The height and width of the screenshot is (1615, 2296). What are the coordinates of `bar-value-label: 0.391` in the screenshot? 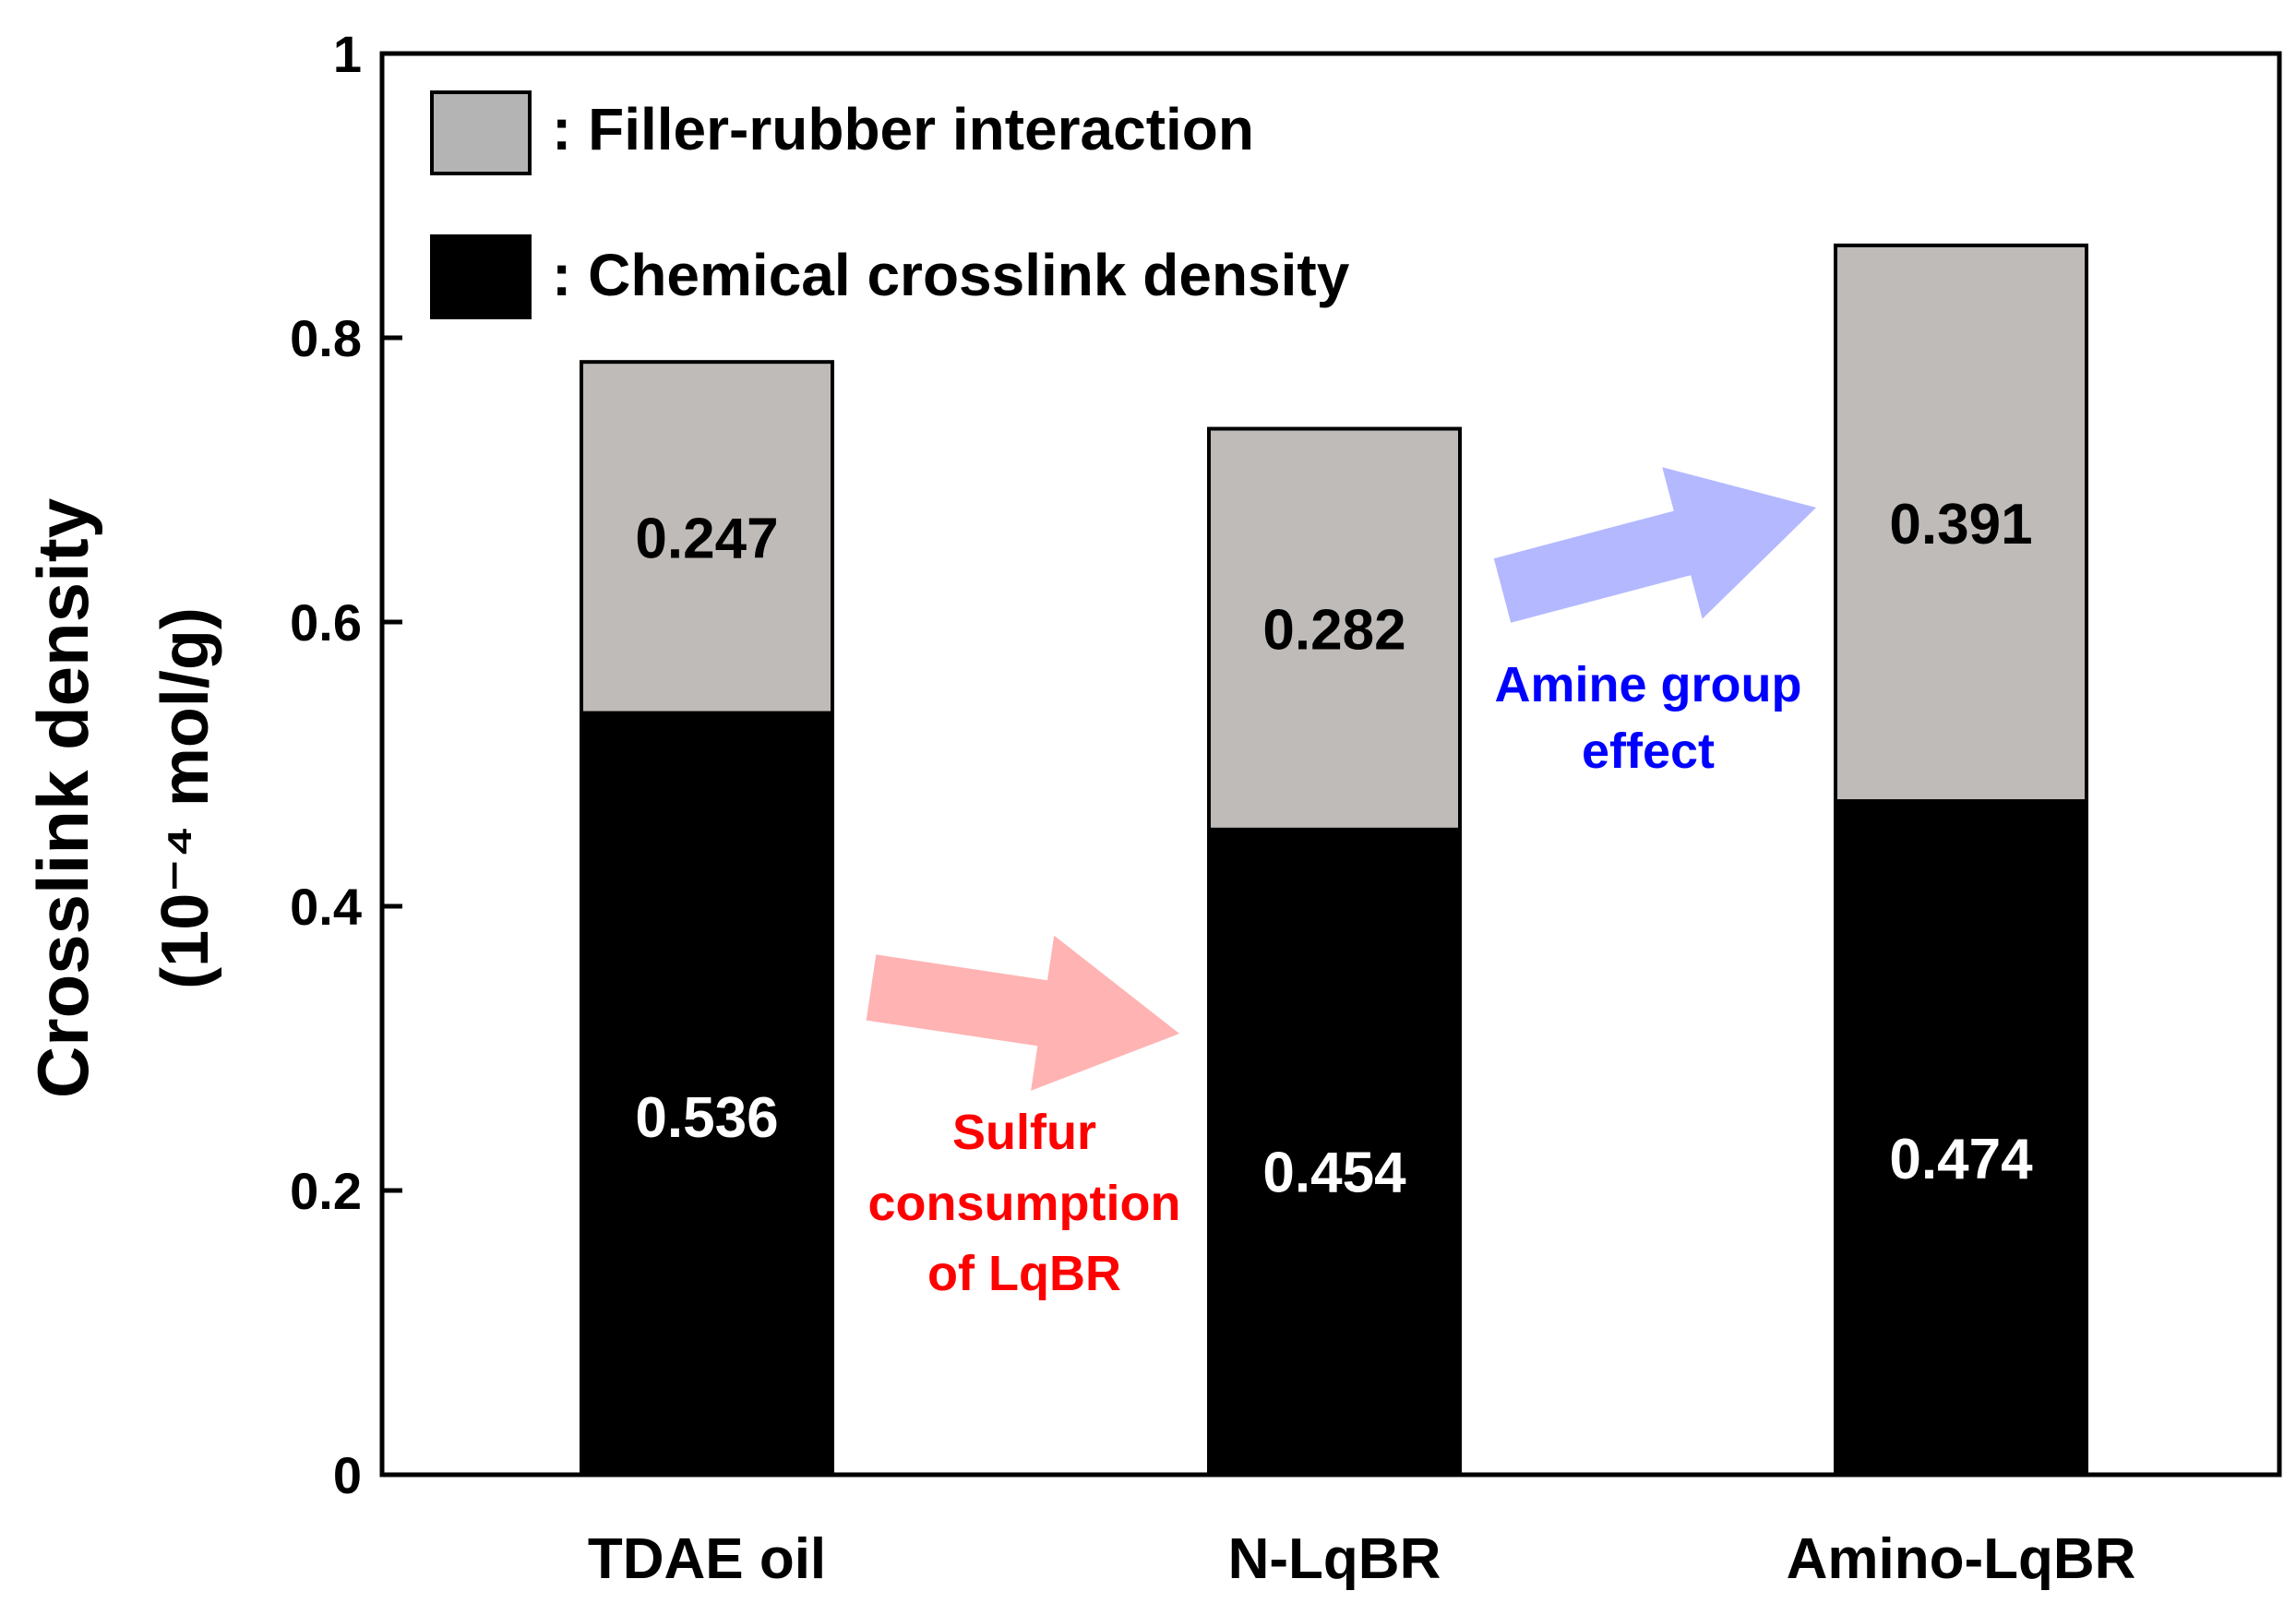 It's located at (1960, 525).